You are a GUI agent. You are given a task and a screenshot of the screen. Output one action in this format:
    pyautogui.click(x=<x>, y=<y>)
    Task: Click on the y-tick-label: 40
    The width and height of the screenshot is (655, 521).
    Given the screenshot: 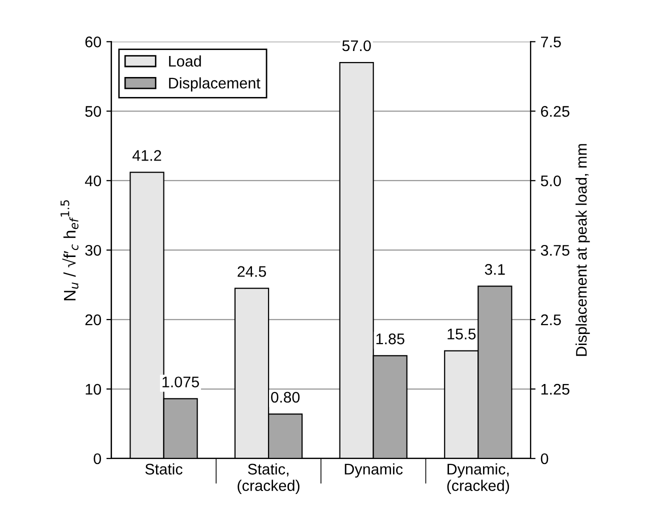 What is the action you would take?
    pyautogui.click(x=93, y=180)
    